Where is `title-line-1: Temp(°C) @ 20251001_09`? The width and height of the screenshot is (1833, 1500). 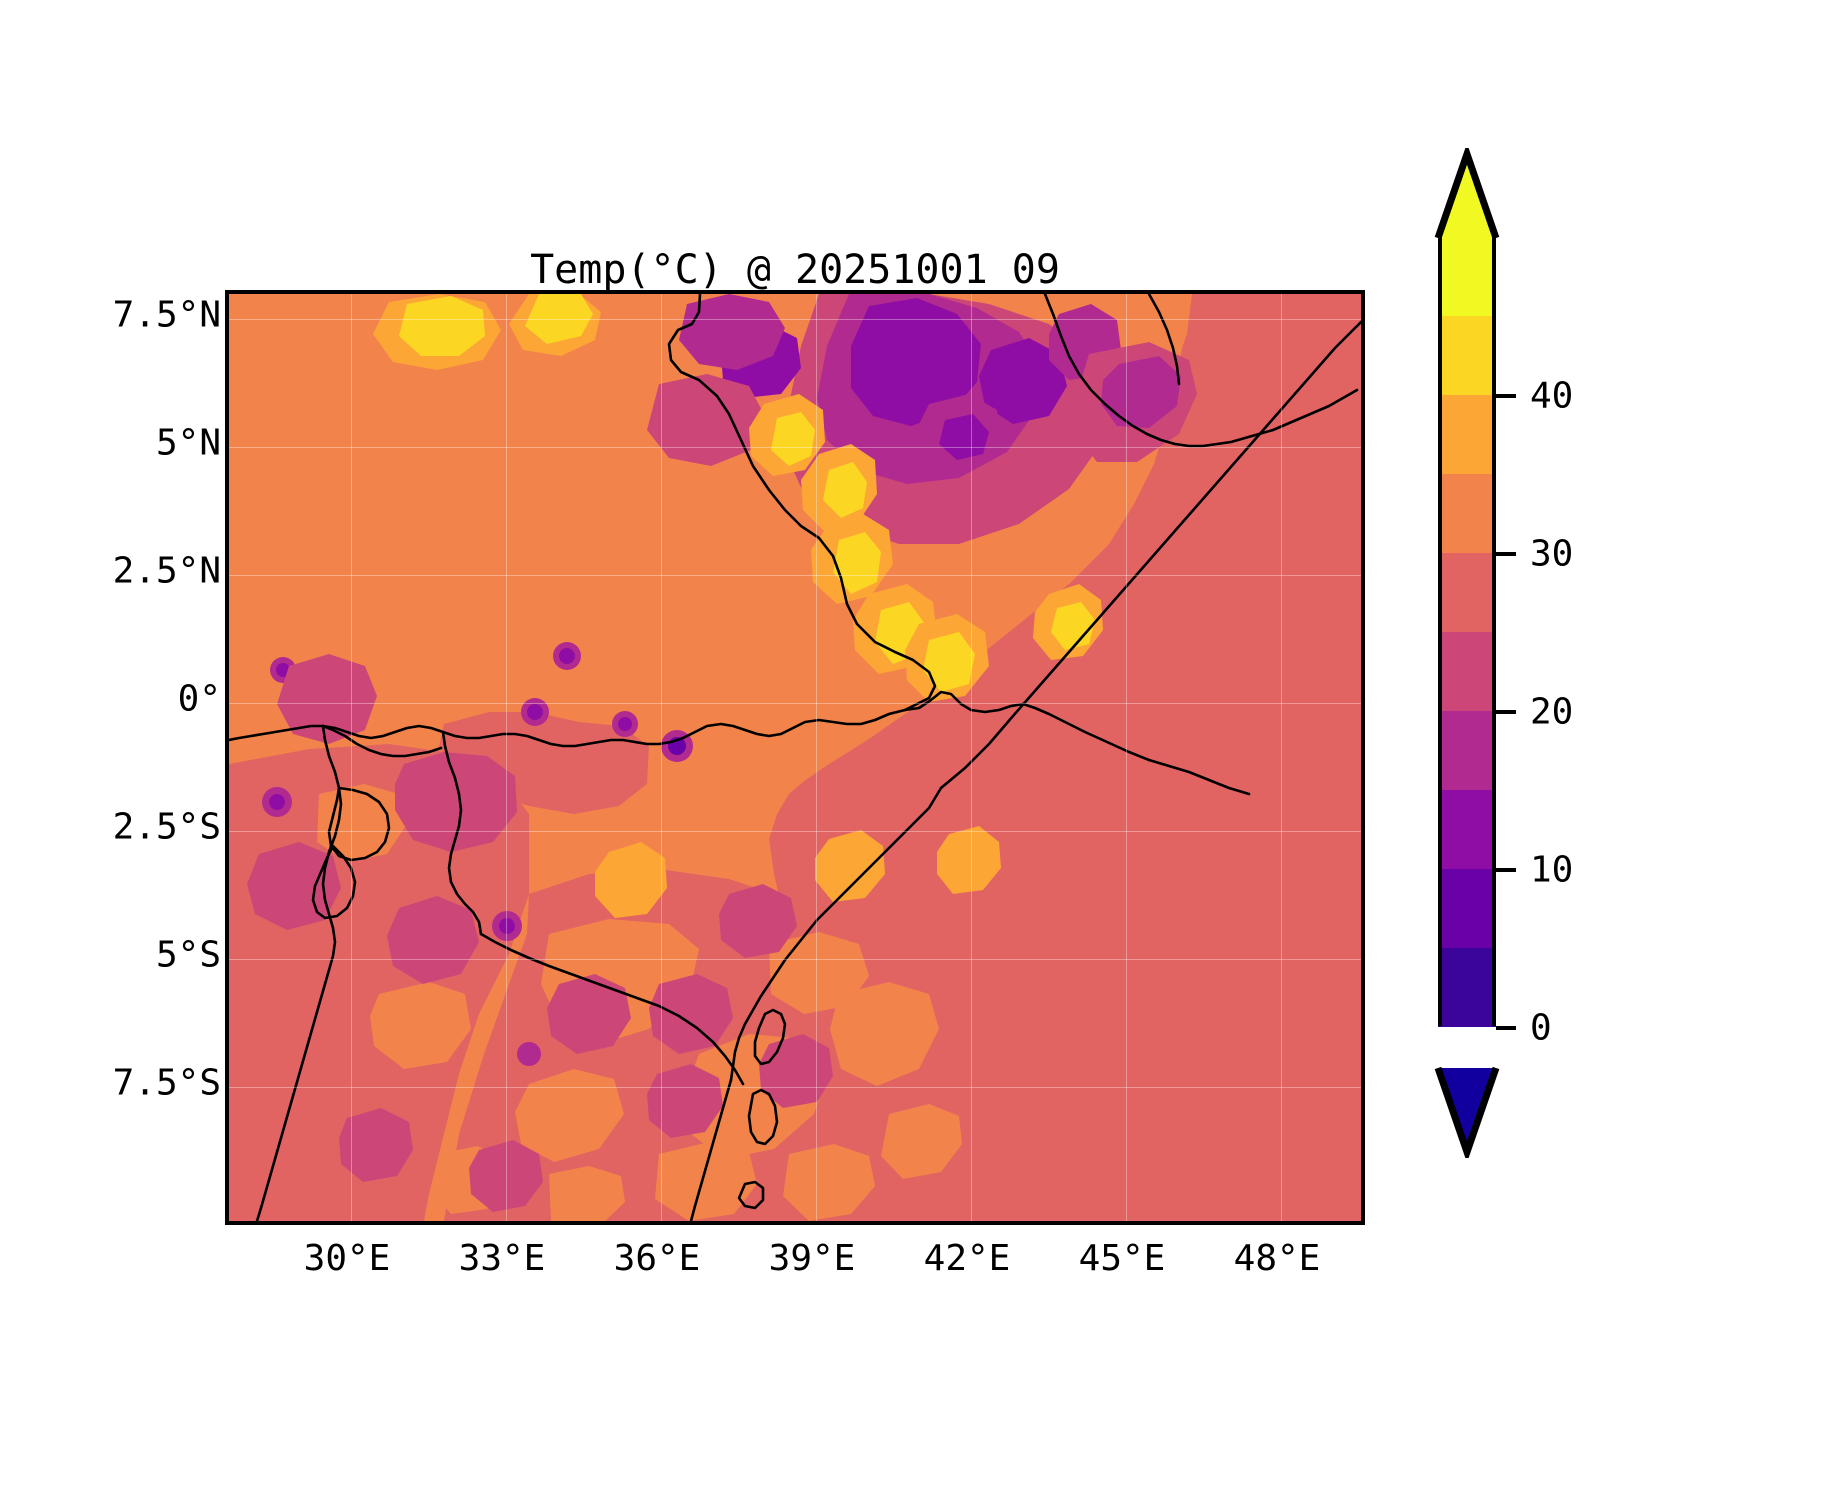 title-line-1: Temp(°C) @ 20251001_09 is located at coordinates (795, 270).